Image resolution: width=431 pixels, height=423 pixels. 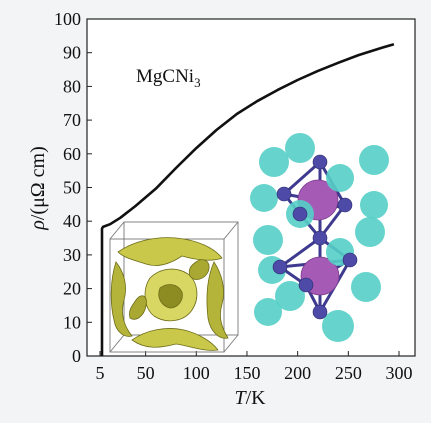 I want to click on compound-label: MgCNi3, so click(x=168, y=78).